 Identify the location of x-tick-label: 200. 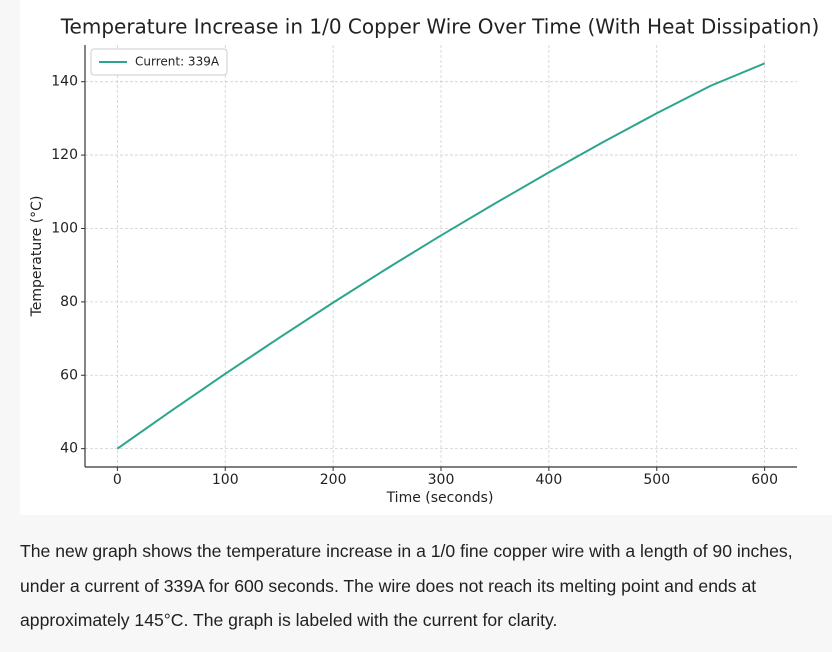
(333, 480).